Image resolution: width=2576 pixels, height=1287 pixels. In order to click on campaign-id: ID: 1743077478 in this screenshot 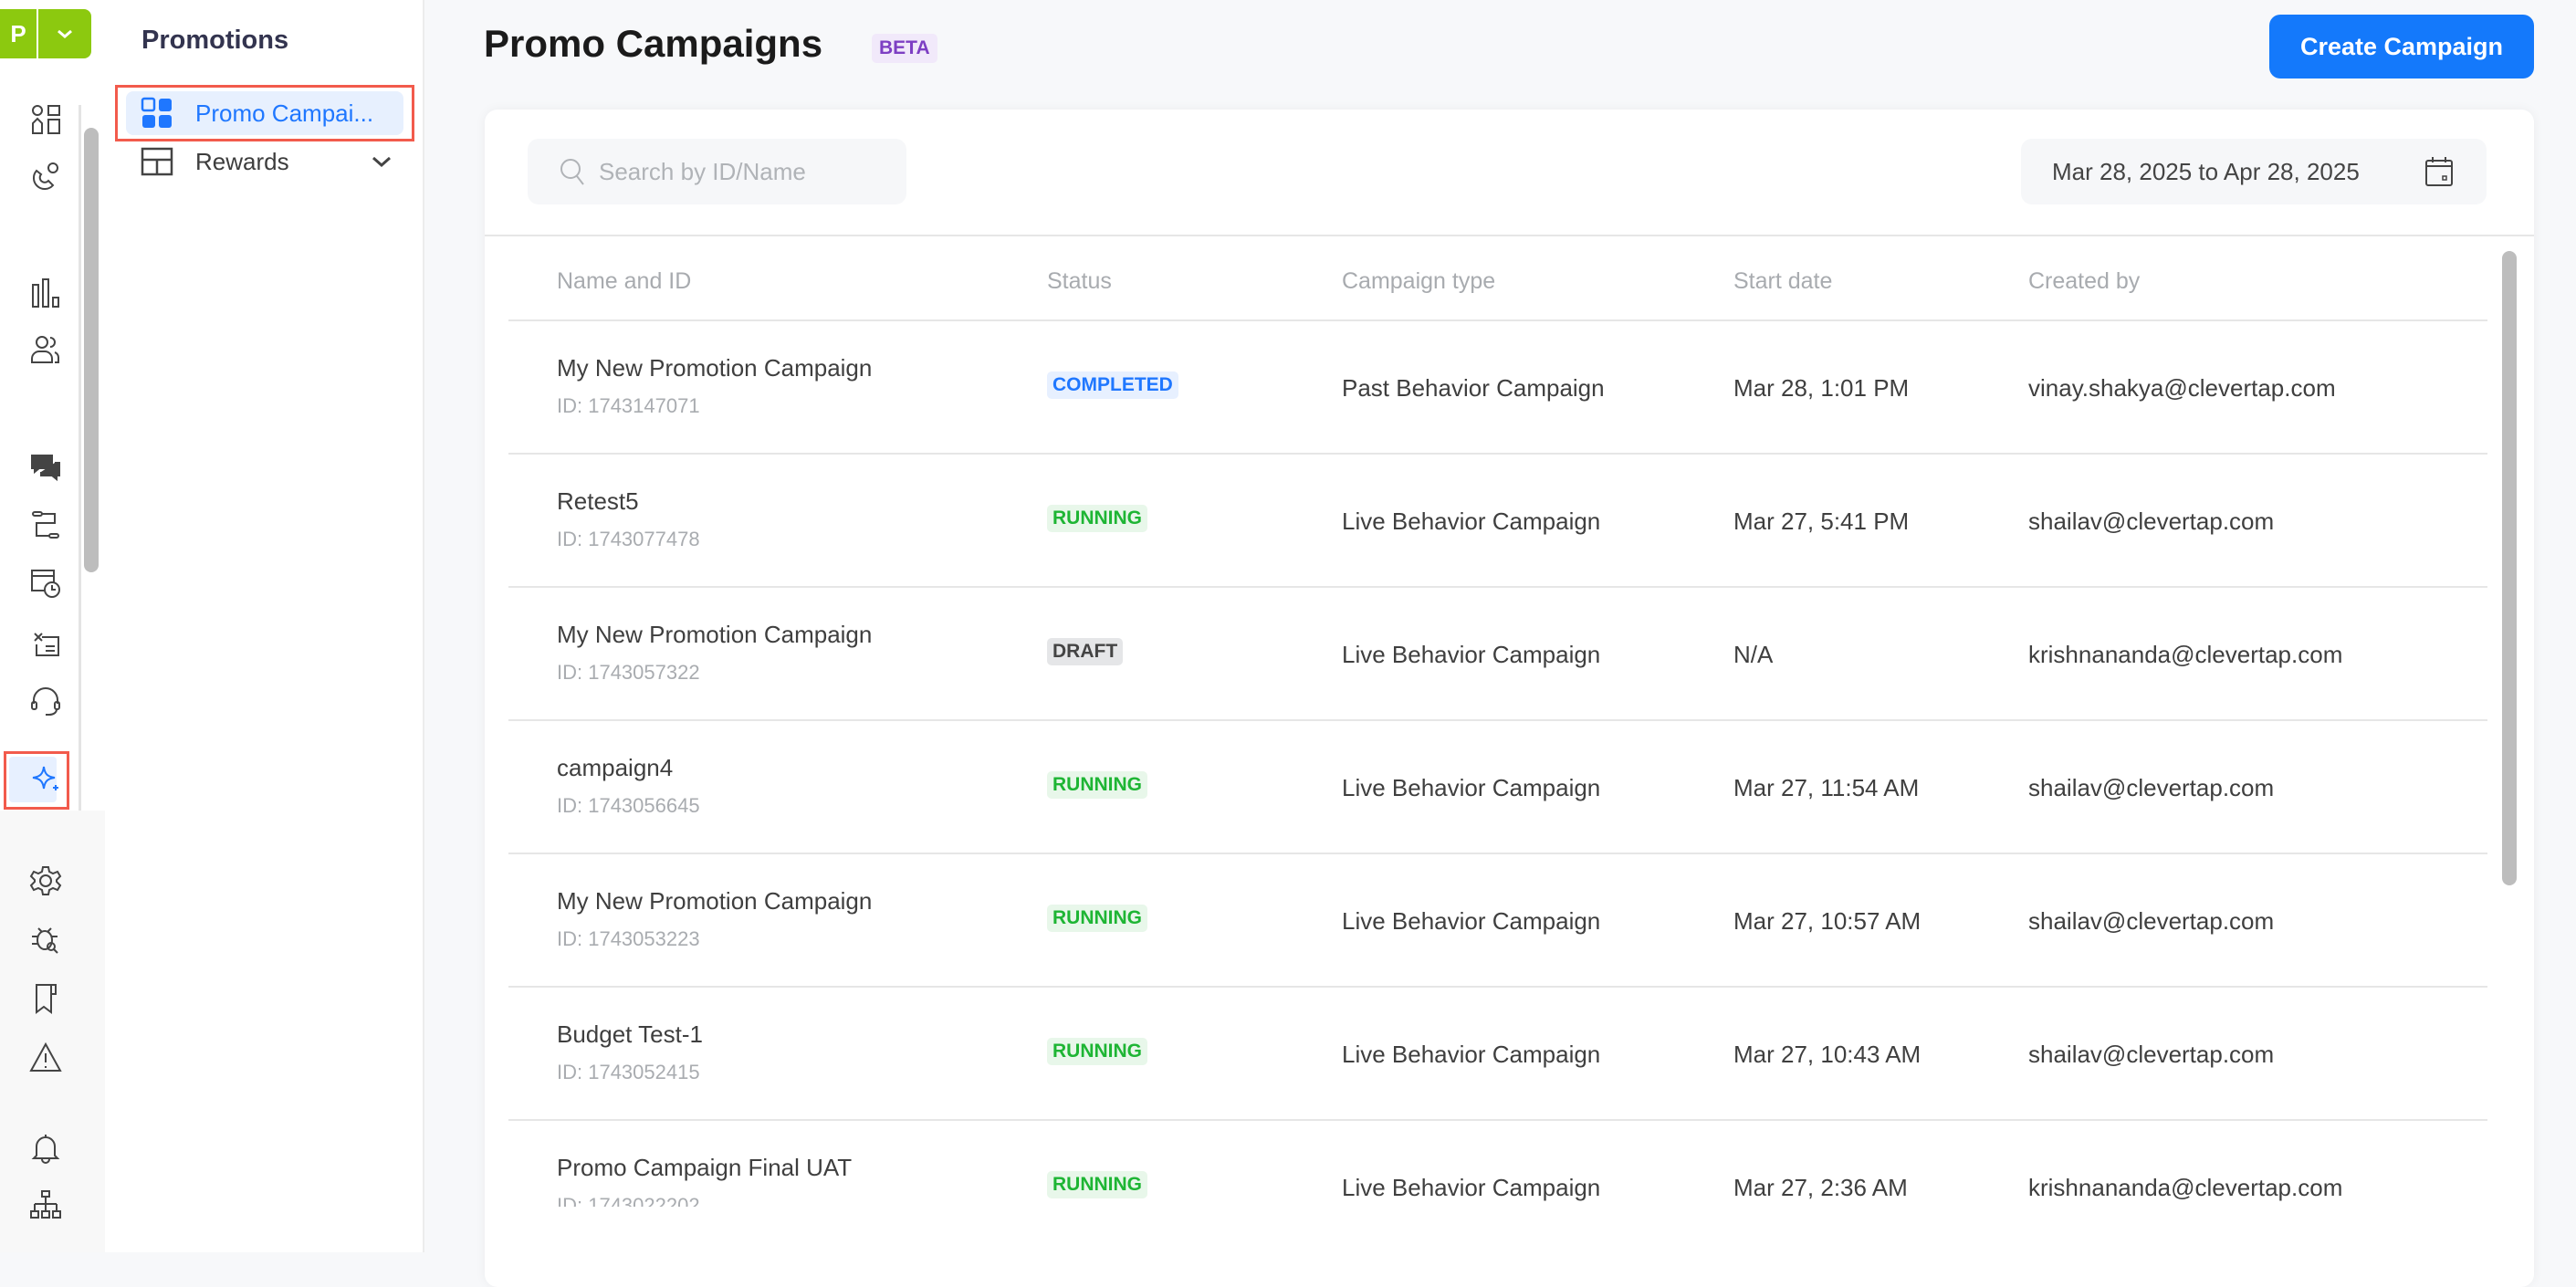, I will do `click(628, 539)`.